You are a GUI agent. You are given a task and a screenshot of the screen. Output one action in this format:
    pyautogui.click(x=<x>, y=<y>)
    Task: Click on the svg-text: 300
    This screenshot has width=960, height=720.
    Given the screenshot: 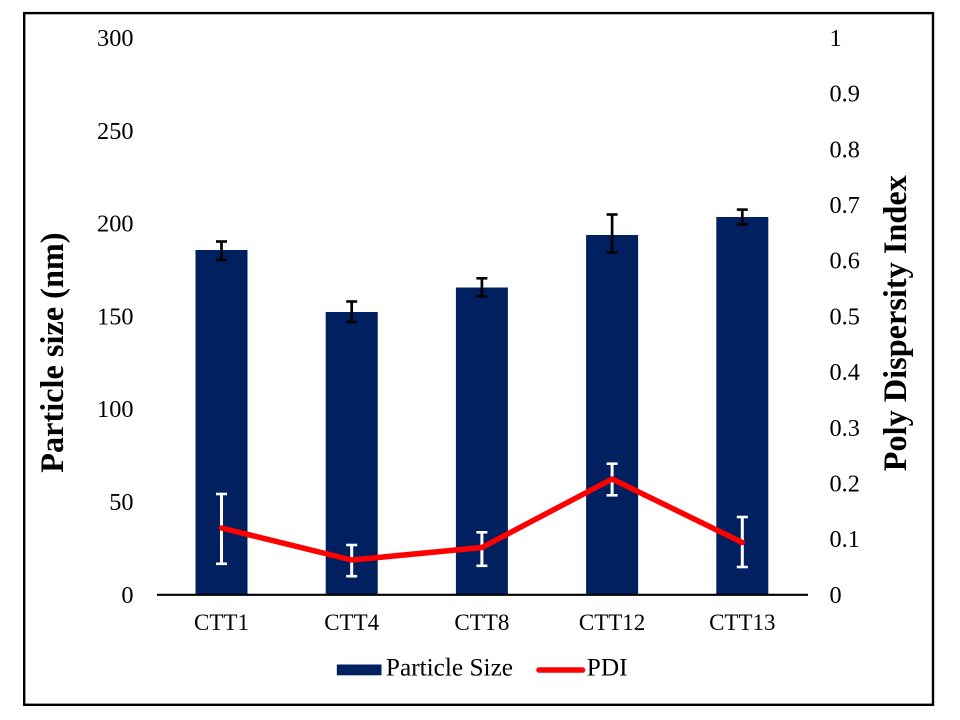 What is the action you would take?
    pyautogui.click(x=115, y=38)
    